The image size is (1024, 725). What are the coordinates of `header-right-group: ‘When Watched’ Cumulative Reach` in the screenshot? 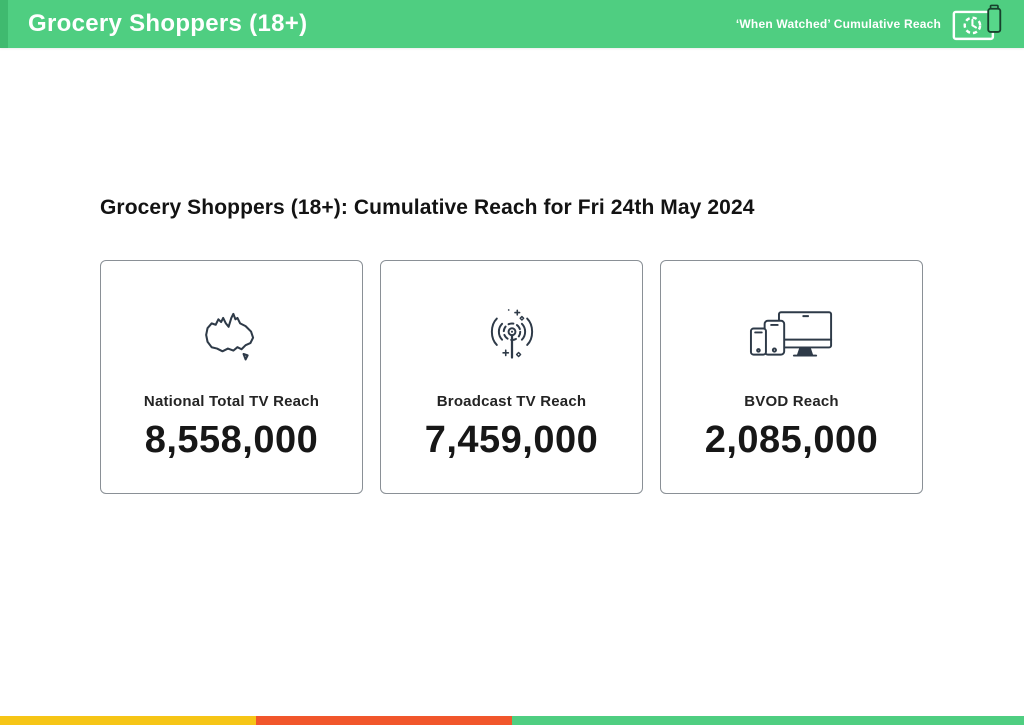 It's located at (880, 24).